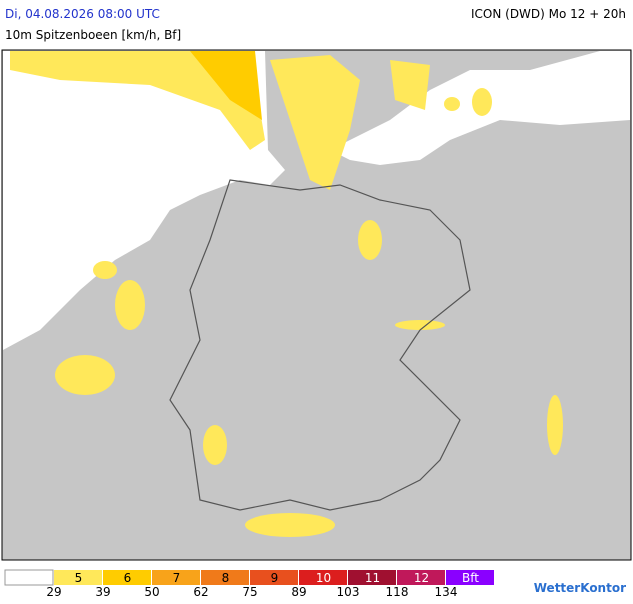 The width and height of the screenshot is (633, 604). I want to click on legend-class-label: 7, so click(177, 578).